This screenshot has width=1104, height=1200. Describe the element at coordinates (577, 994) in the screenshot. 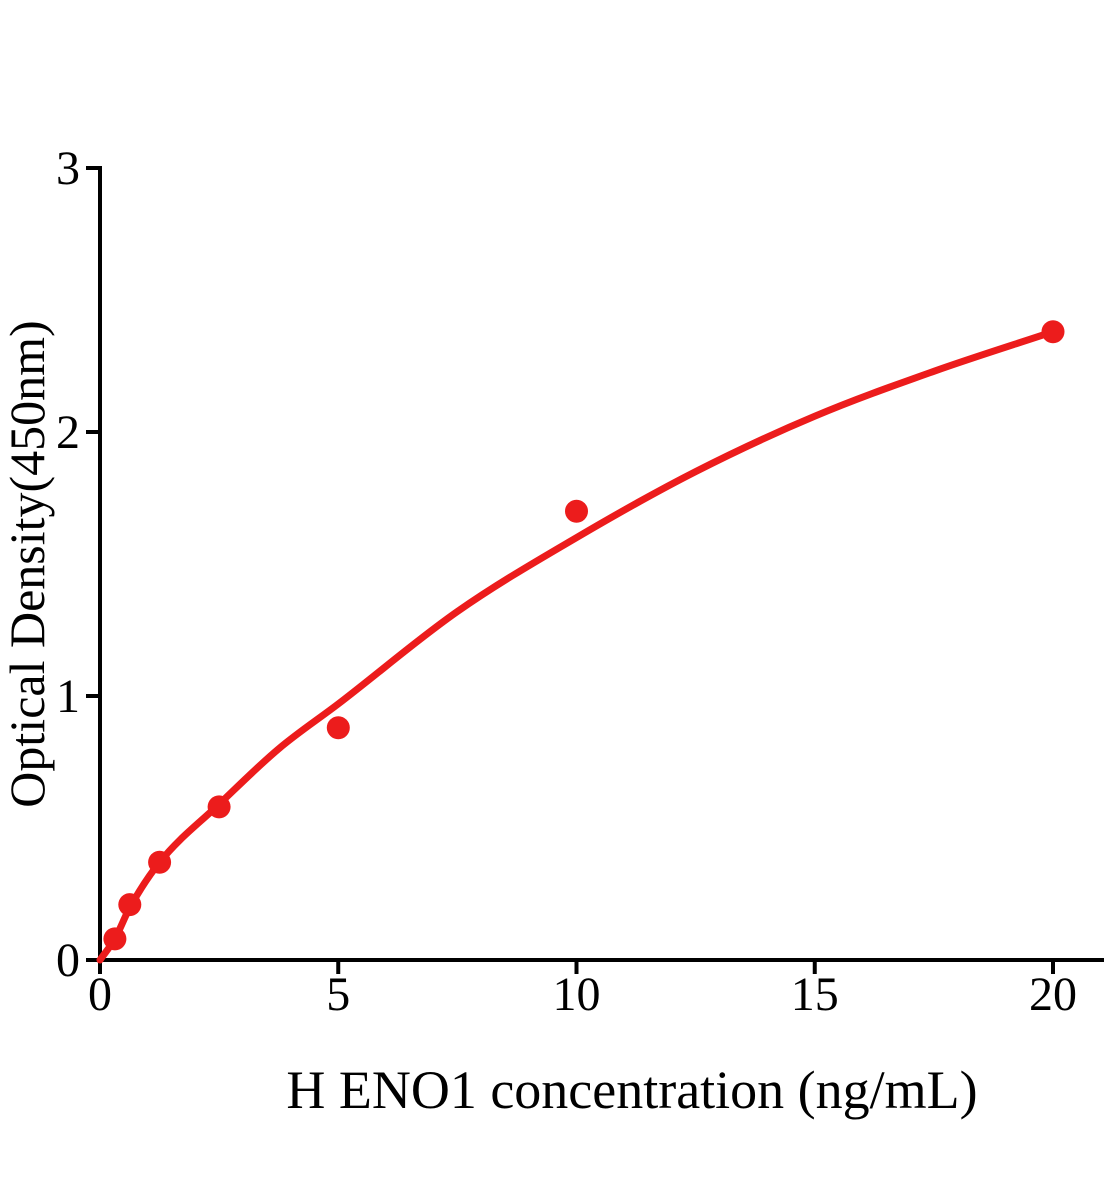

I see `x-tick-label: 10` at that location.